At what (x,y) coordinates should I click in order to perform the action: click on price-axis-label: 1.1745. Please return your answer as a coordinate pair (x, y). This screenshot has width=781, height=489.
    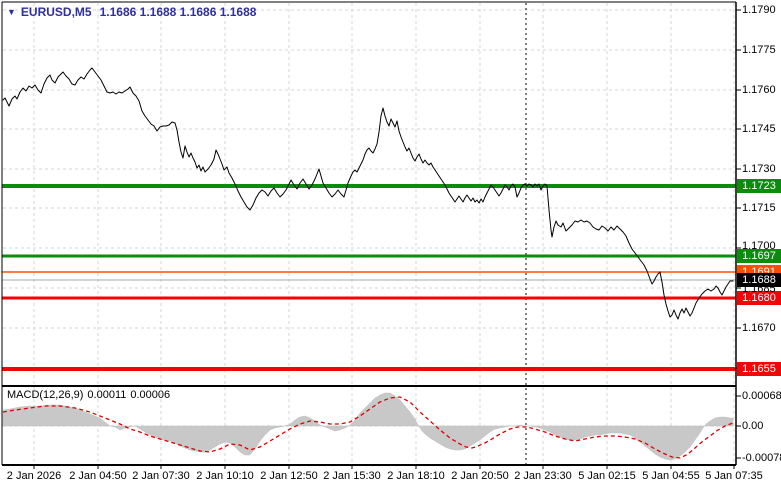
    Looking at the image, I should click on (759, 129).